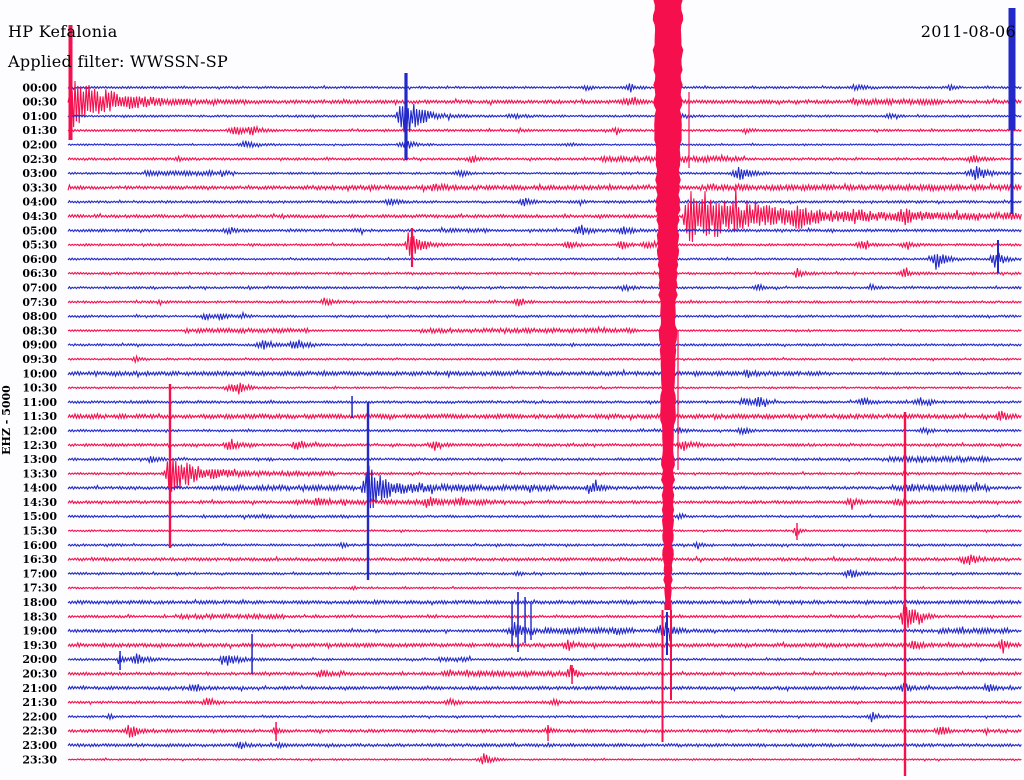 This screenshot has height=780, width=1024. I want to click on row-time-label: 03:00, so click(39, 173).